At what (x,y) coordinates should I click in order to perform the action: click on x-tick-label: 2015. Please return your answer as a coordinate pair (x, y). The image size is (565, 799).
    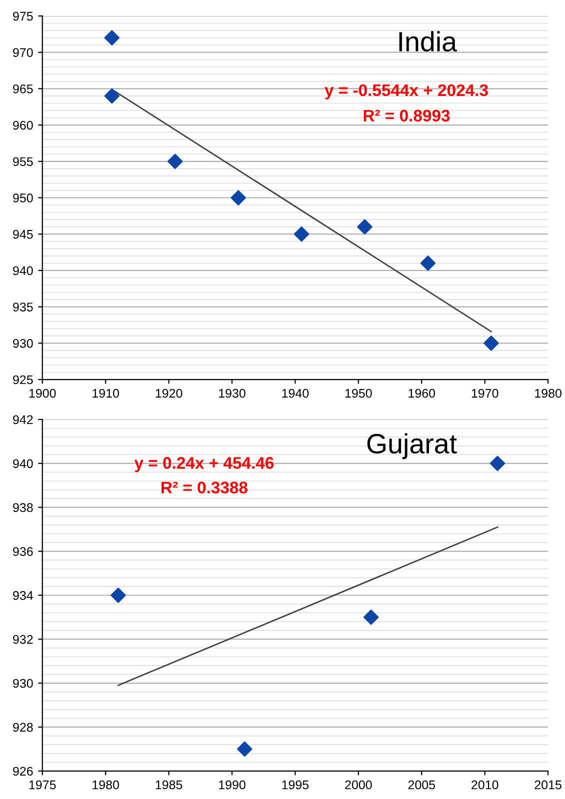
    Looking at the image, I should click on (548, 785).